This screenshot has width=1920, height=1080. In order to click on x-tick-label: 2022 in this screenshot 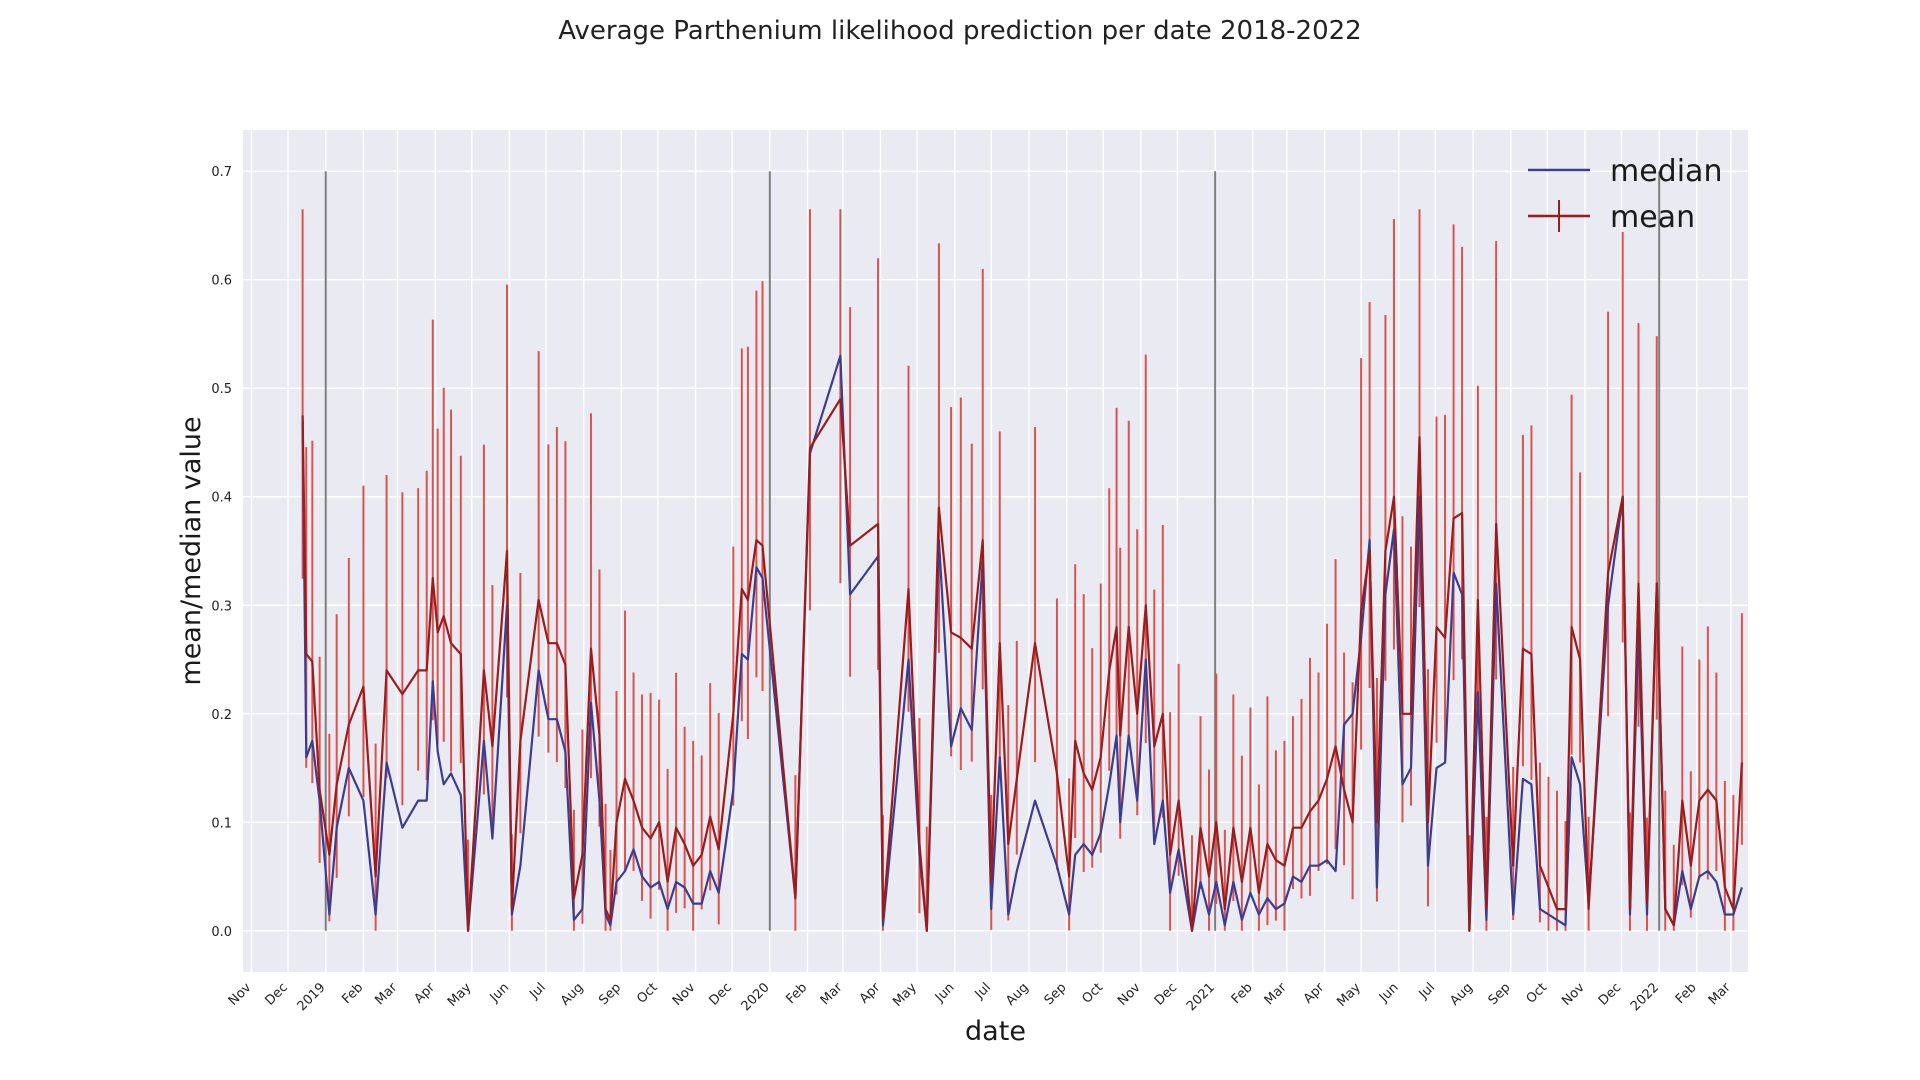, I will do `click(1645, 997)`.